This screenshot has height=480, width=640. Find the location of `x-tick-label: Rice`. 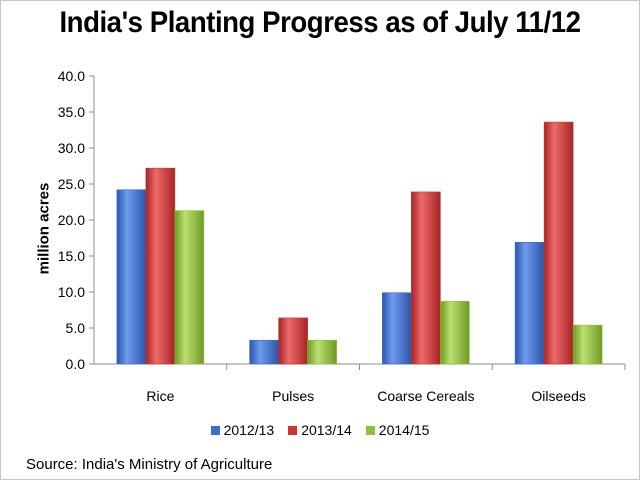

x-tick-label: Rice is located at coordinates (160, 396).